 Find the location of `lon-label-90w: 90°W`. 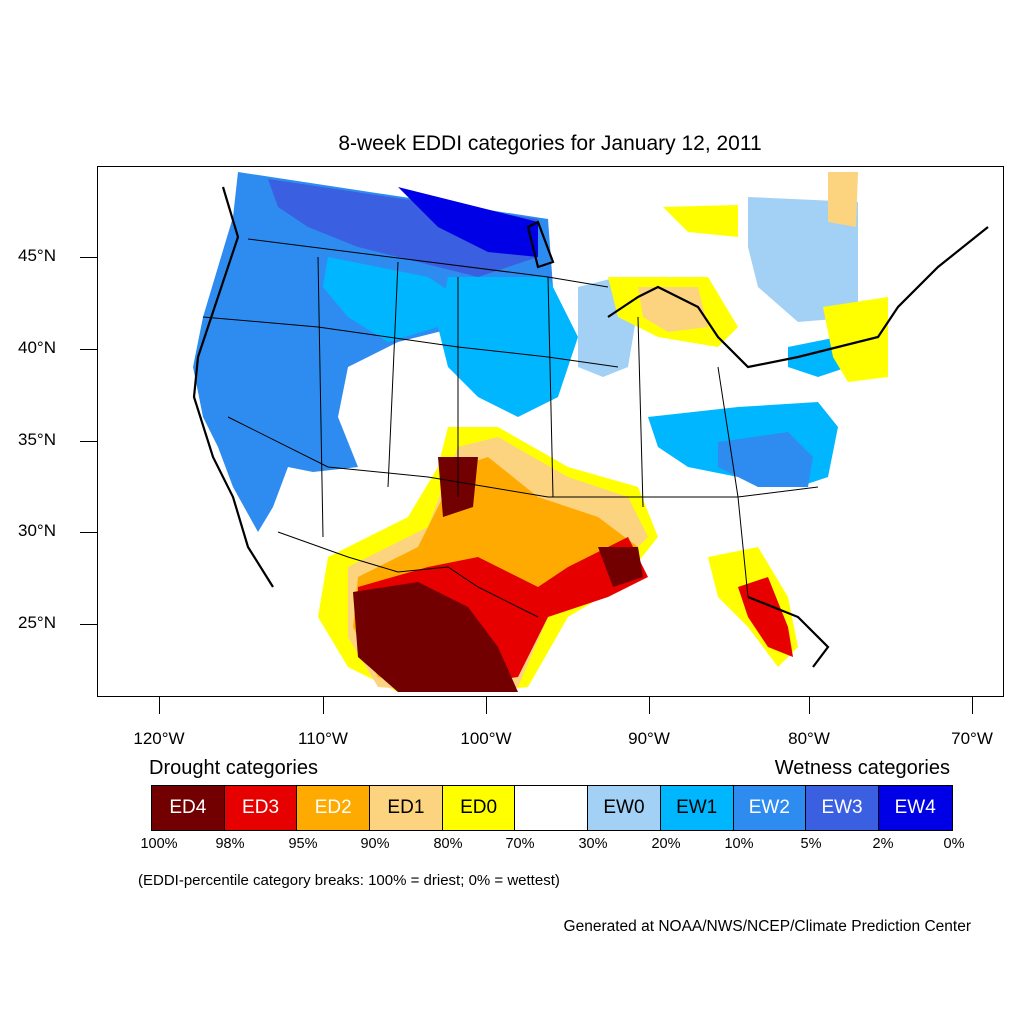

lon-label-90w: 90°W is located at coordinates (649, 738).